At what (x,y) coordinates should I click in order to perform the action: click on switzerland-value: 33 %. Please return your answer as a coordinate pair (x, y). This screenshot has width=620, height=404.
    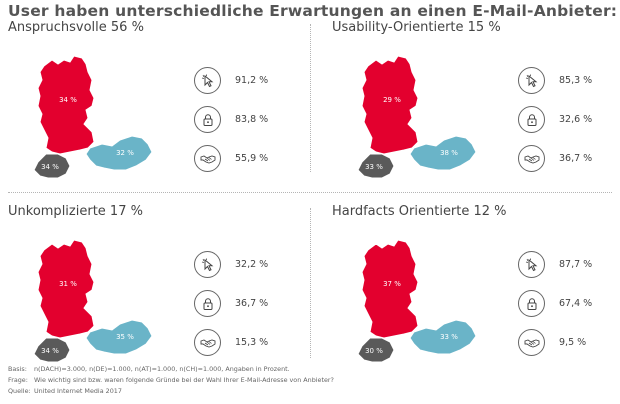
    Looking at the image, I should click on (374, 167).